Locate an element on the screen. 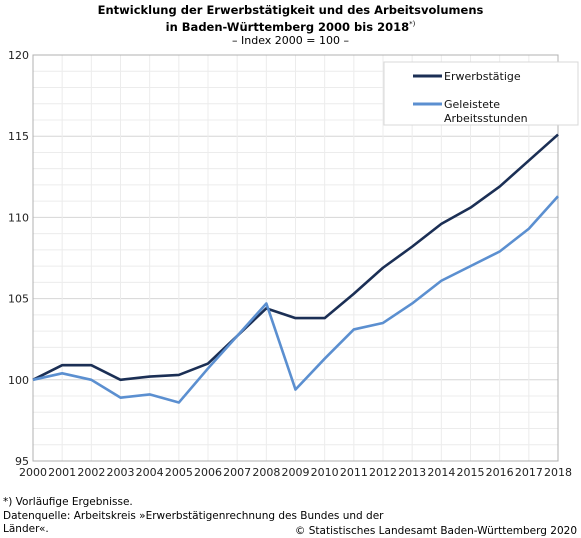 This screenshot has width=581, height=538. x-tick-label: 2017 is located at coordinates (529, 472).